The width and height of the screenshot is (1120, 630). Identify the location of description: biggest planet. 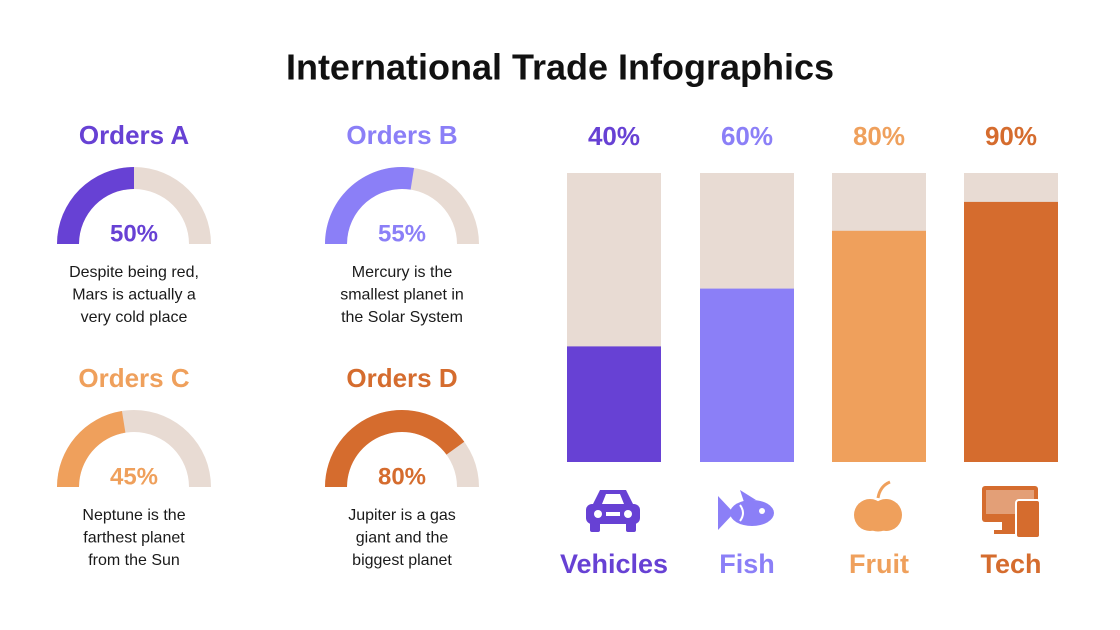
(402, 560).